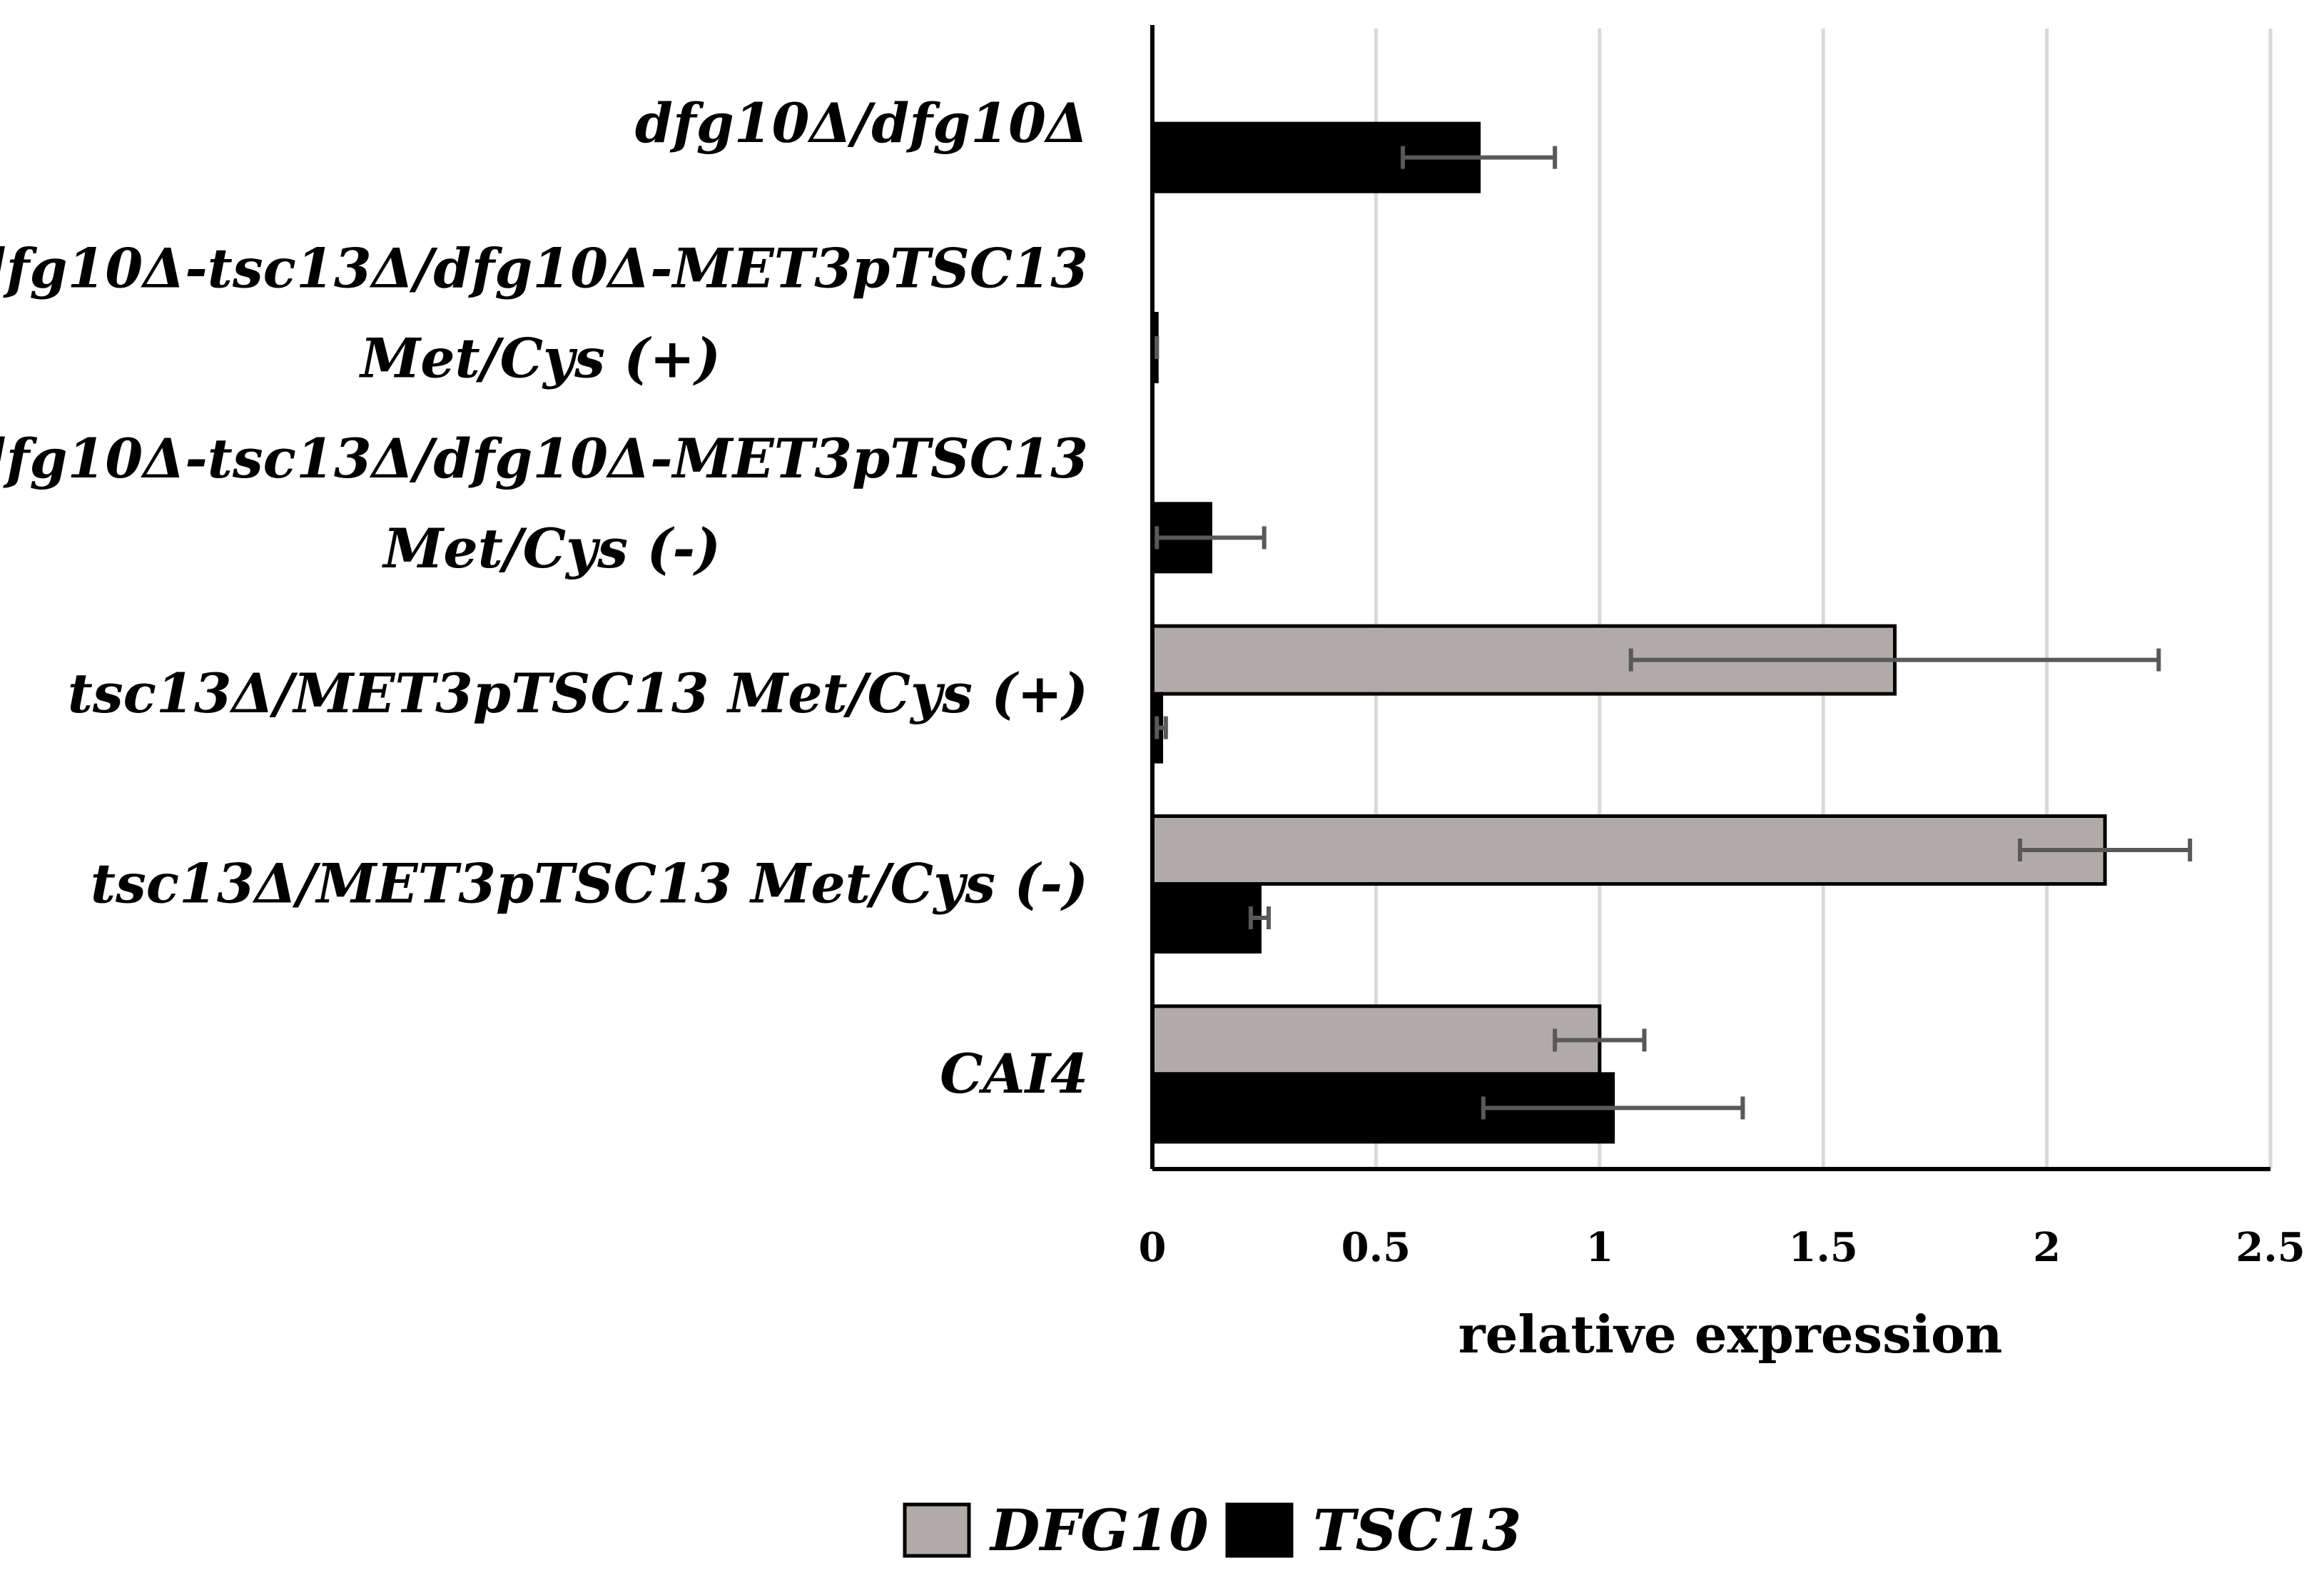 This screenshot has height=1573, width=2324. I want to click on category-label-1-line-1: Met/Cys (+), so click(539, 358).